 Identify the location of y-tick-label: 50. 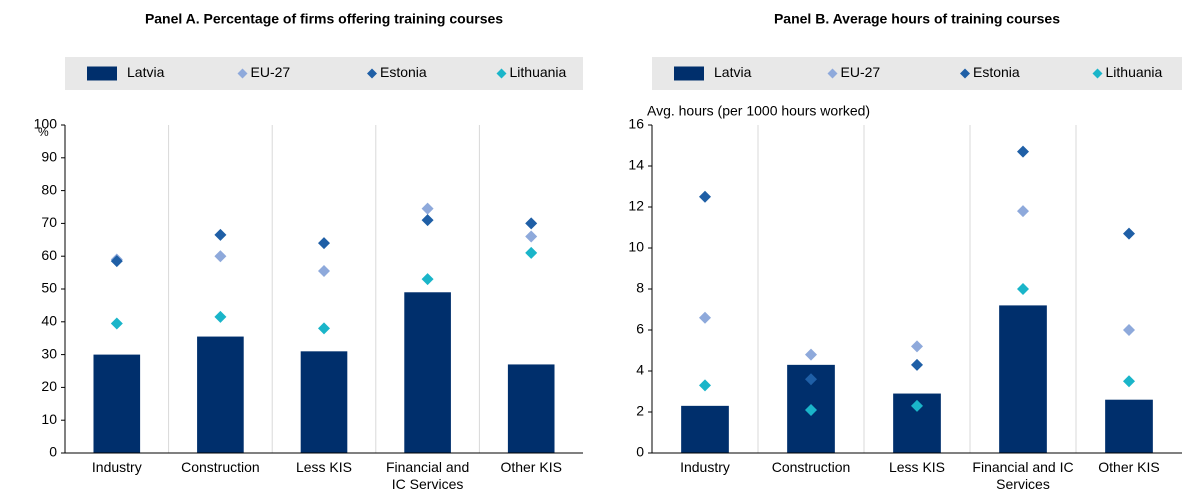
(49, 288).